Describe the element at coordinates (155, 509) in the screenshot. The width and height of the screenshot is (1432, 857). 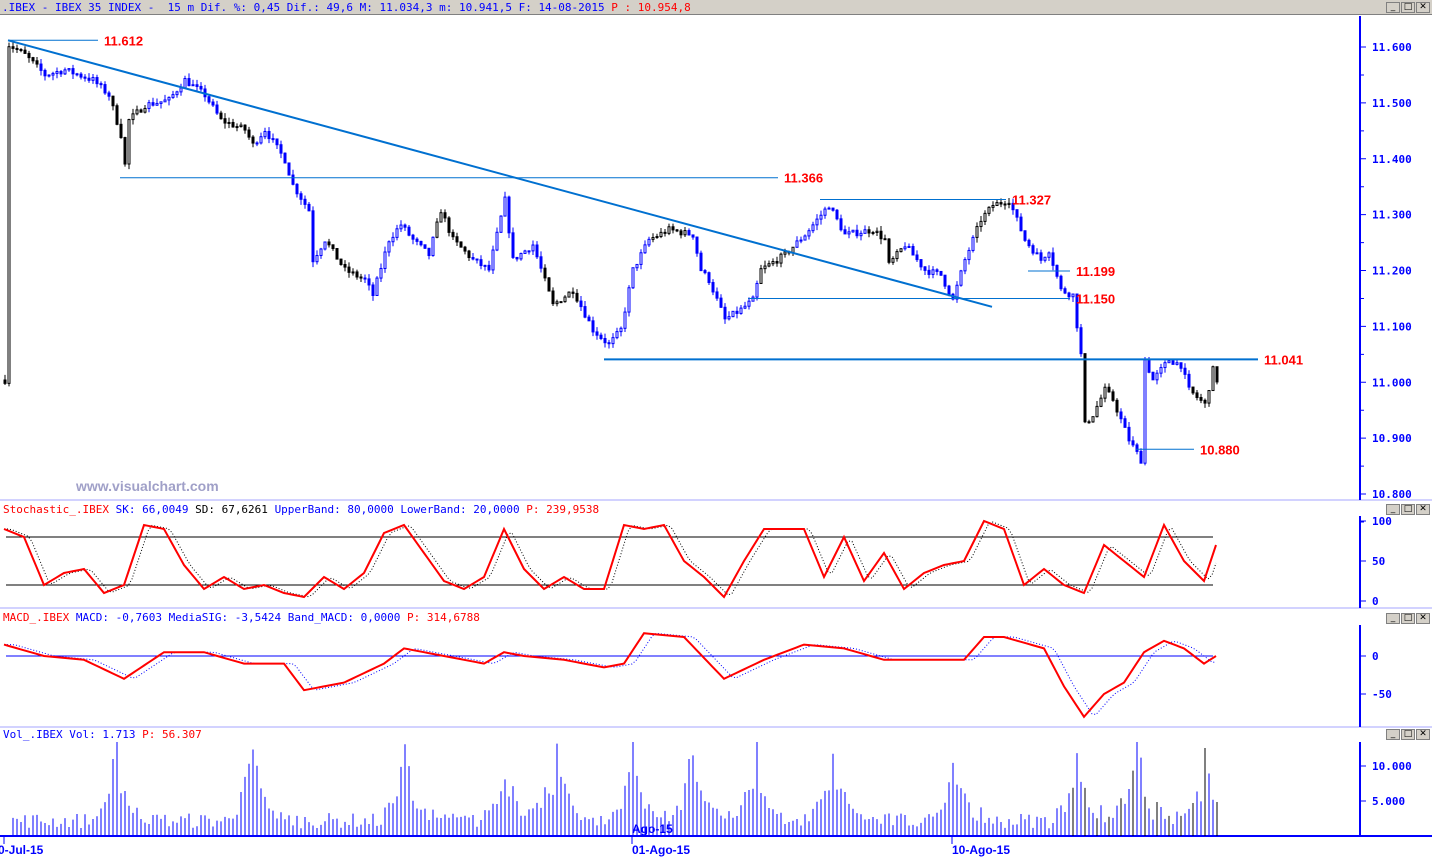
I see `stoch-sk: SK: 66,0049` at that location.